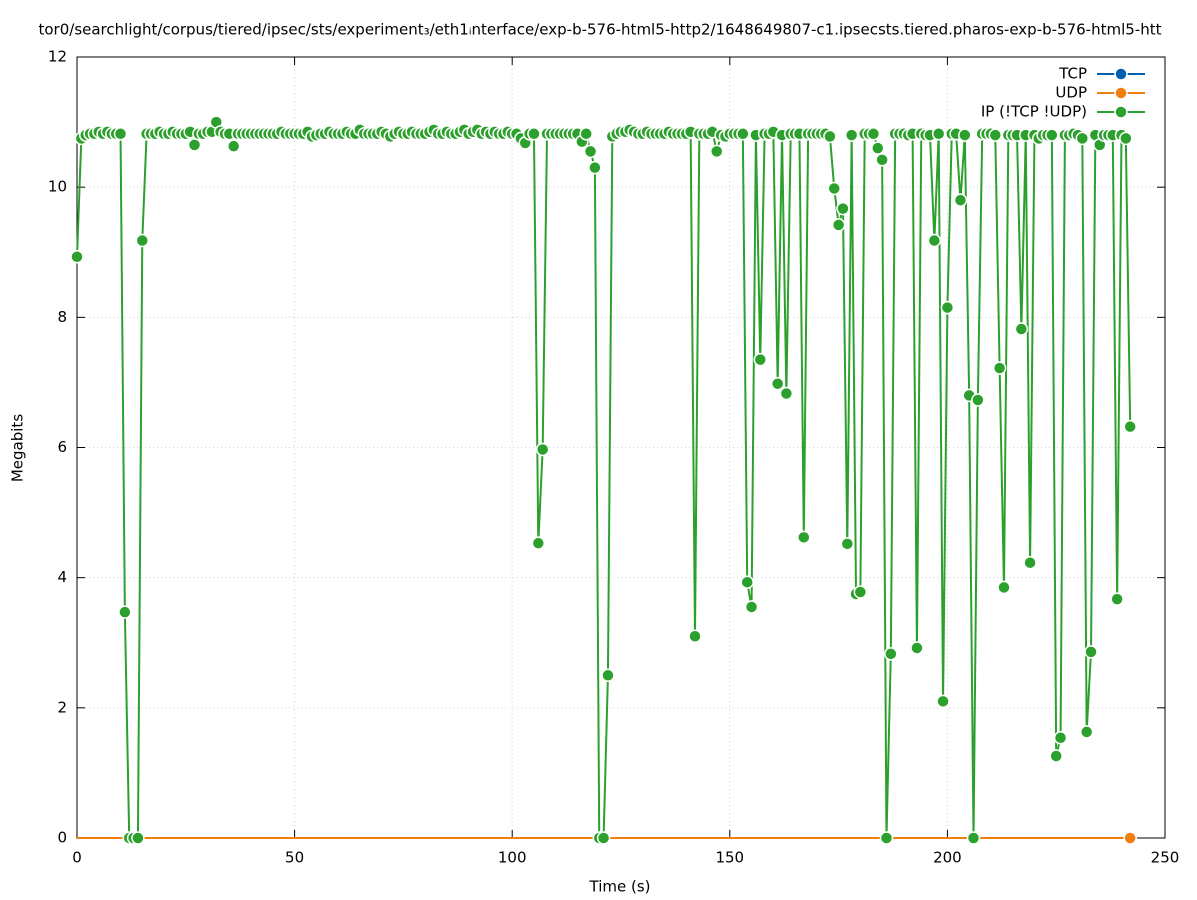 This screenshot has height=900, width=1197. What do you see at coordinates (18, 448) in the screenshot?
I see `y-axis-label: Megabits` at bounding box center [18, 448].